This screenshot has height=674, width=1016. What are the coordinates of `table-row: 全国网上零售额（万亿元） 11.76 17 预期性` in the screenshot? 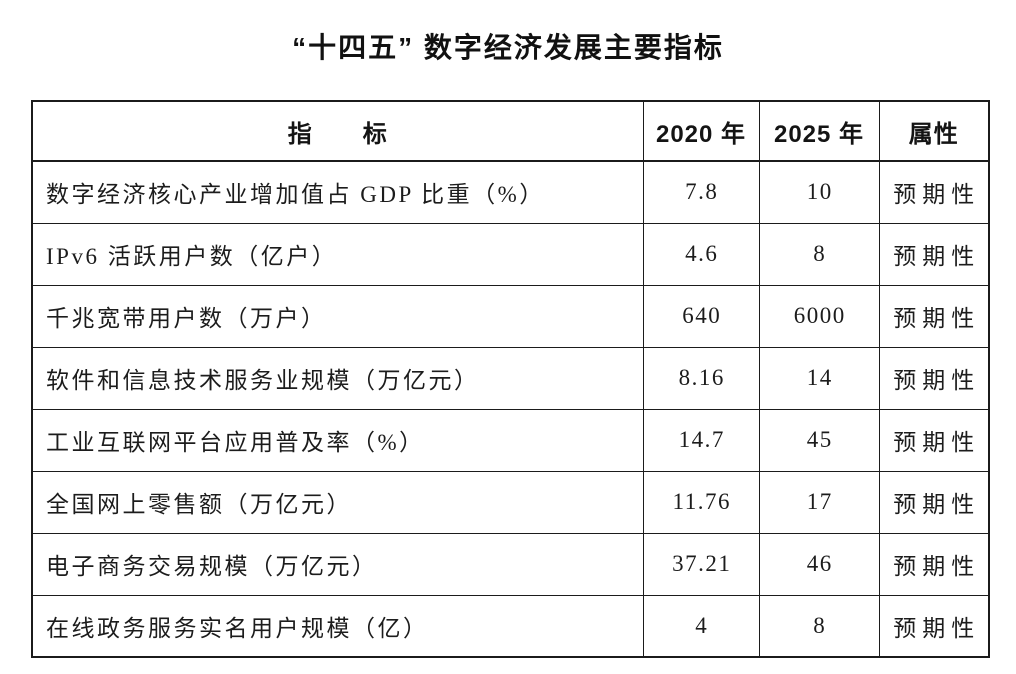 It's located at (510, 502).